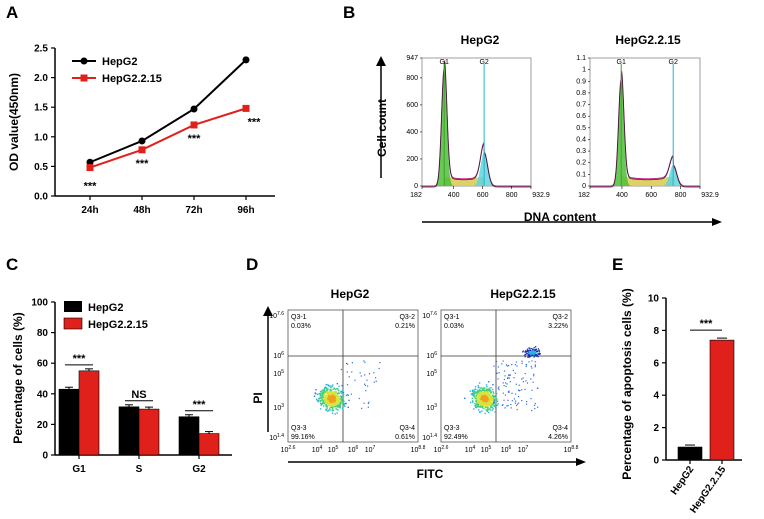  Describe the element at coordinates (132, 79) in the screenshot. I see `a-legend-label-hepg2215: HepG2.2.15` at that location.